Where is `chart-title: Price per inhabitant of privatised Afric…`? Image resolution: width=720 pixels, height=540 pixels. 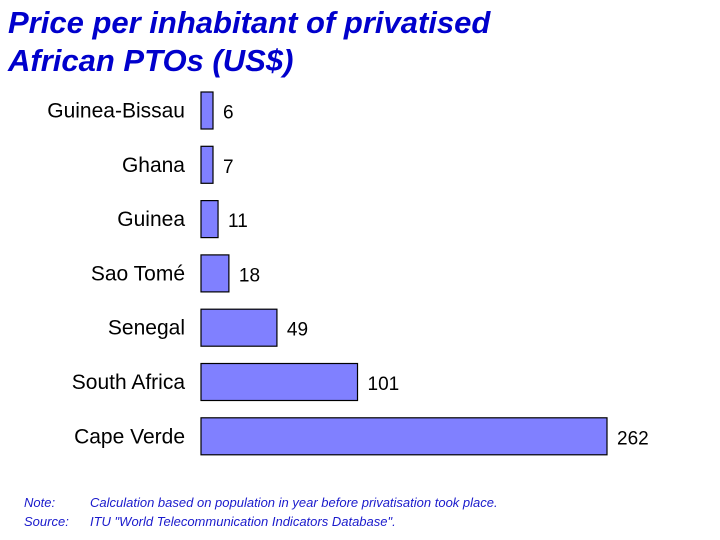
chart-title: Price per inhabitant of privatised Afric… is located at coordinates (358, 42).